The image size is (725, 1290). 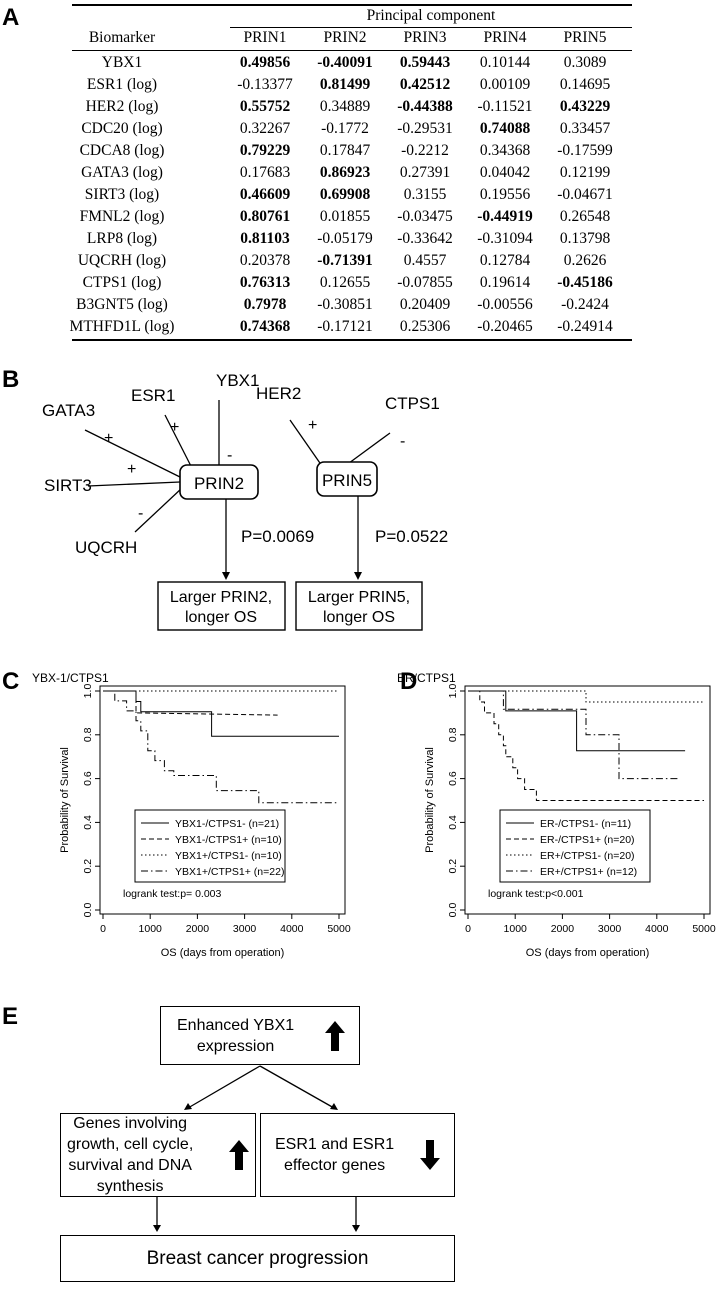 I want to click on loading-value: 0.26548, so click(x=585, y=216).